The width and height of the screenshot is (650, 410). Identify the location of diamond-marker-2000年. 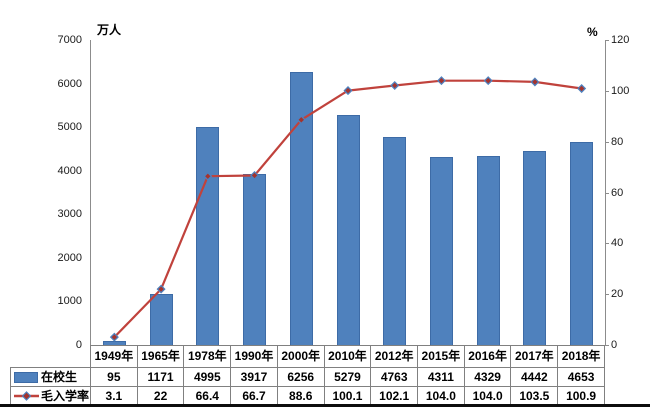
(301, 120).